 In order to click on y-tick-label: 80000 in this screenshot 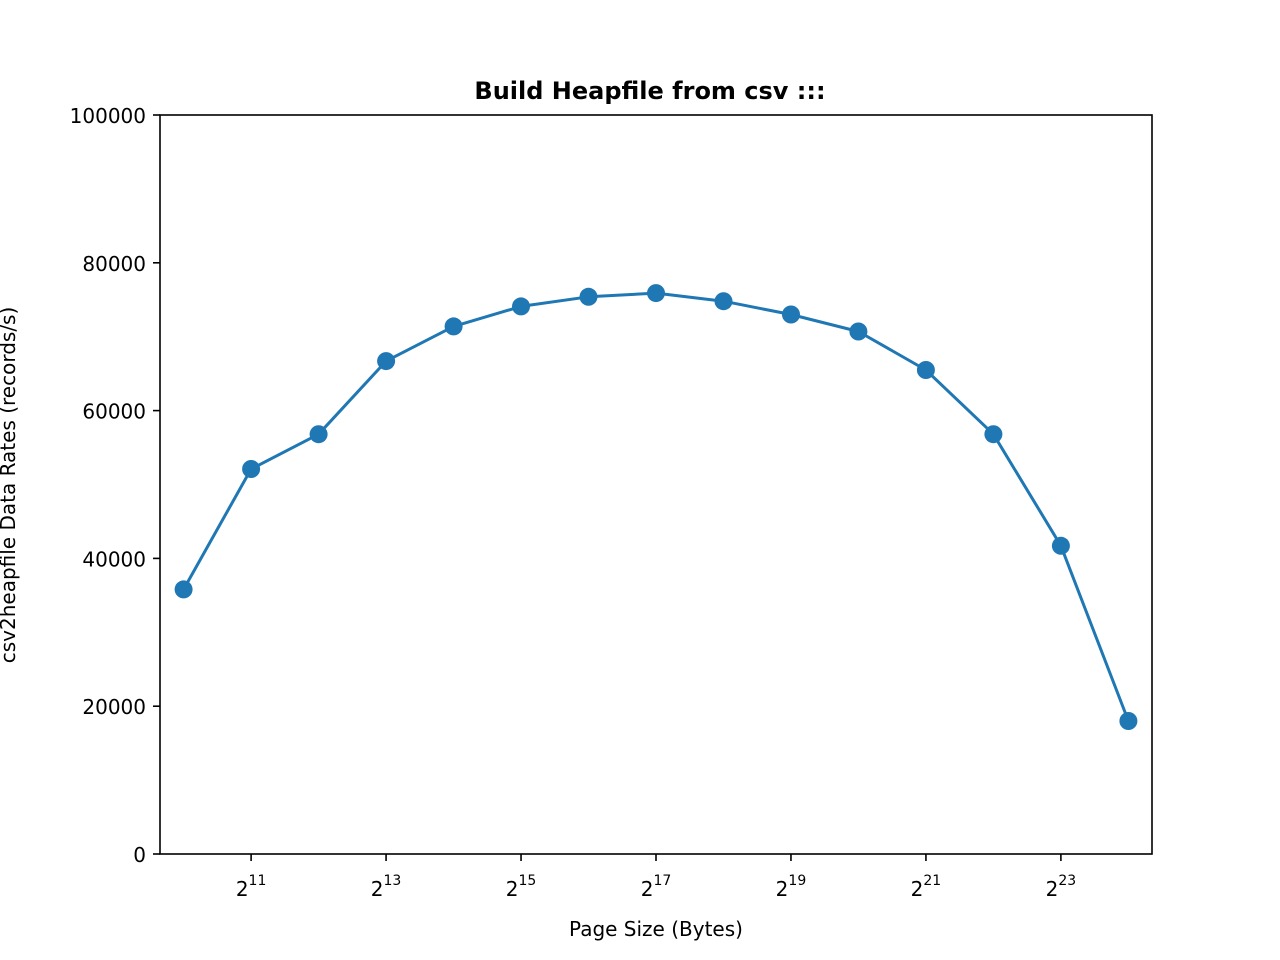, I will do `click(114, 264)`.